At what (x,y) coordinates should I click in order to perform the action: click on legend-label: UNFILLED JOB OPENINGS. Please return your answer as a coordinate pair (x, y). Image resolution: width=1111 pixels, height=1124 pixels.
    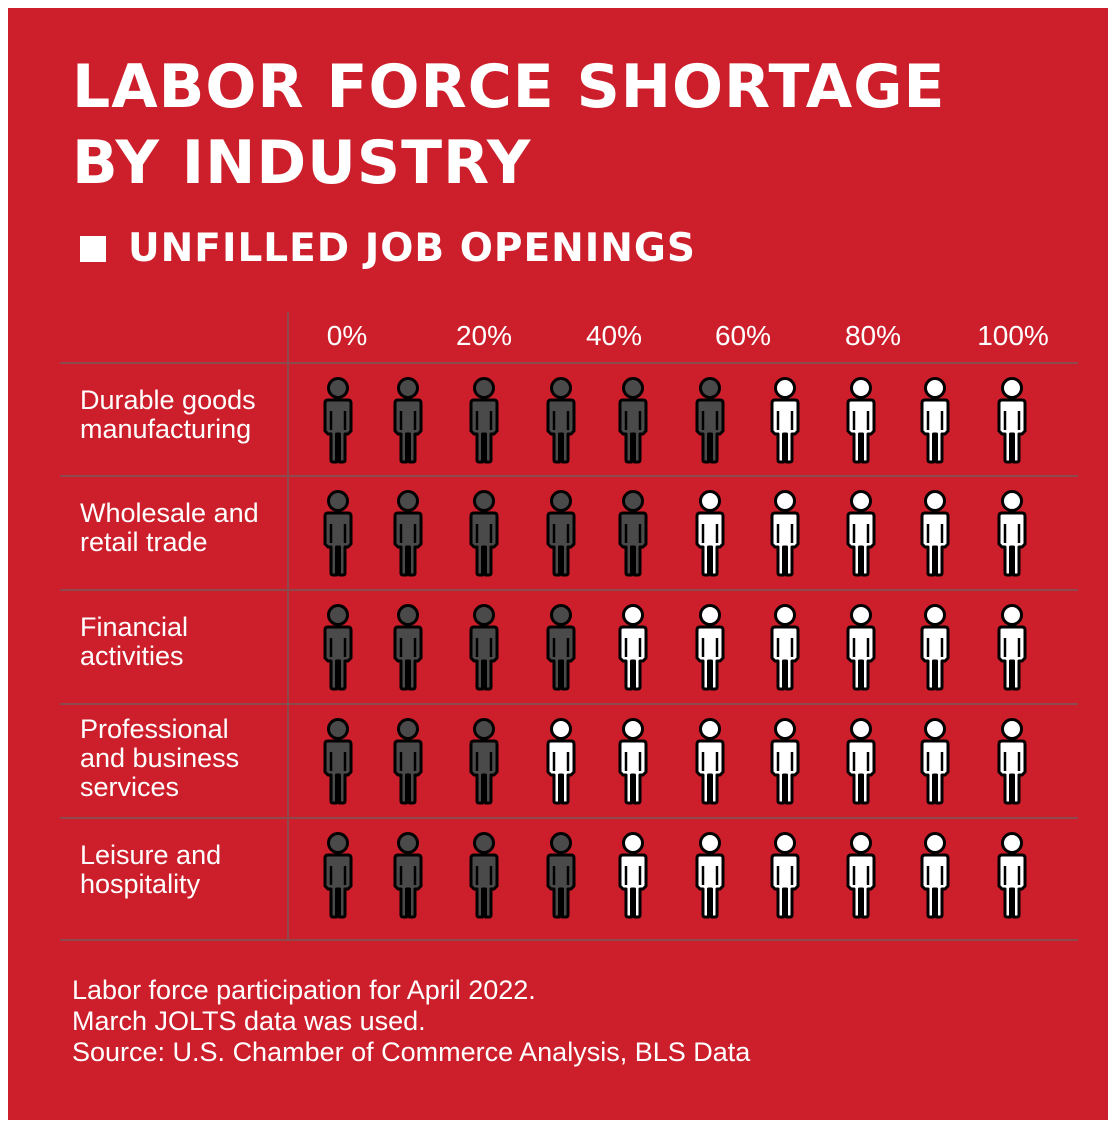
    Looking at the image, I should click on (412, 248).